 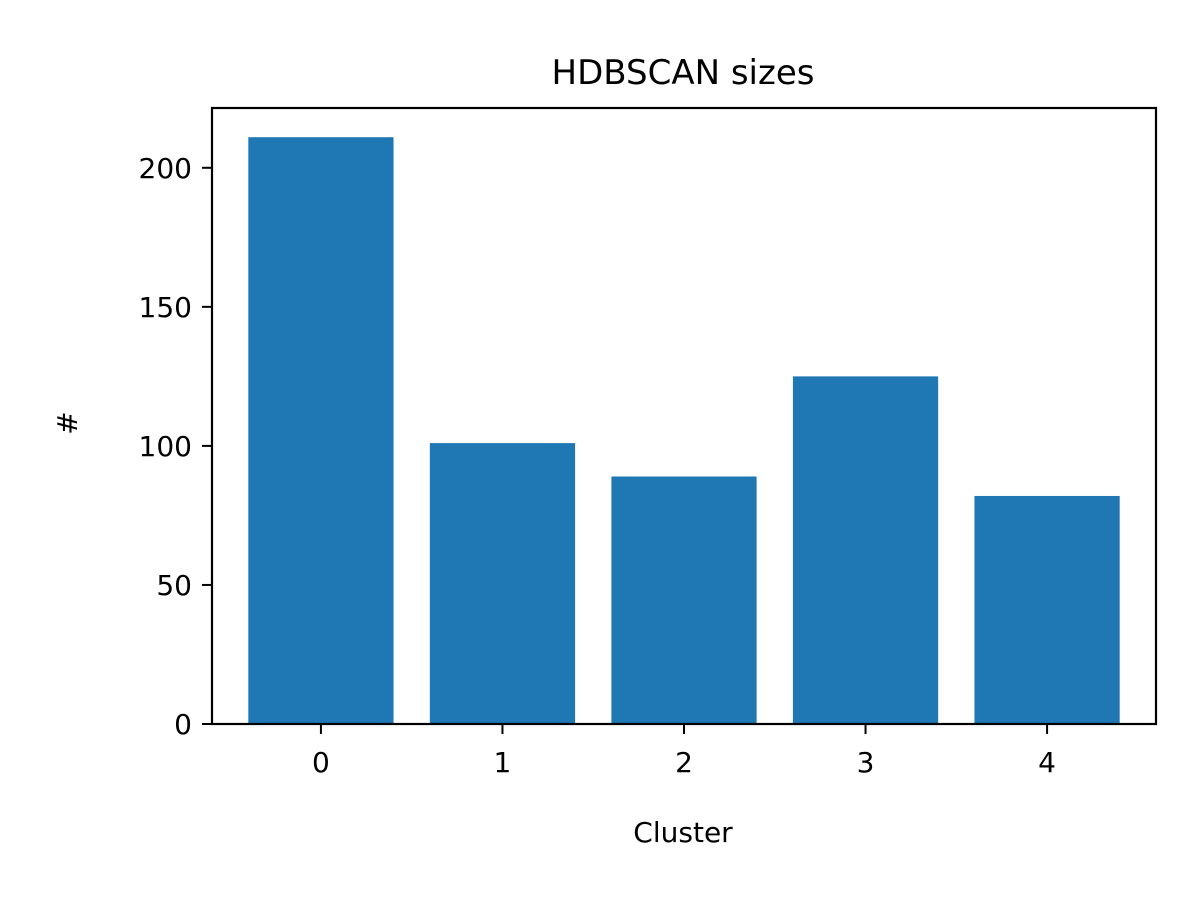 What do you see at coordinates (683, 73) in the screenshot?
I see `chart-title: HDBSCAN sizes` at bounding box center [683, 73].